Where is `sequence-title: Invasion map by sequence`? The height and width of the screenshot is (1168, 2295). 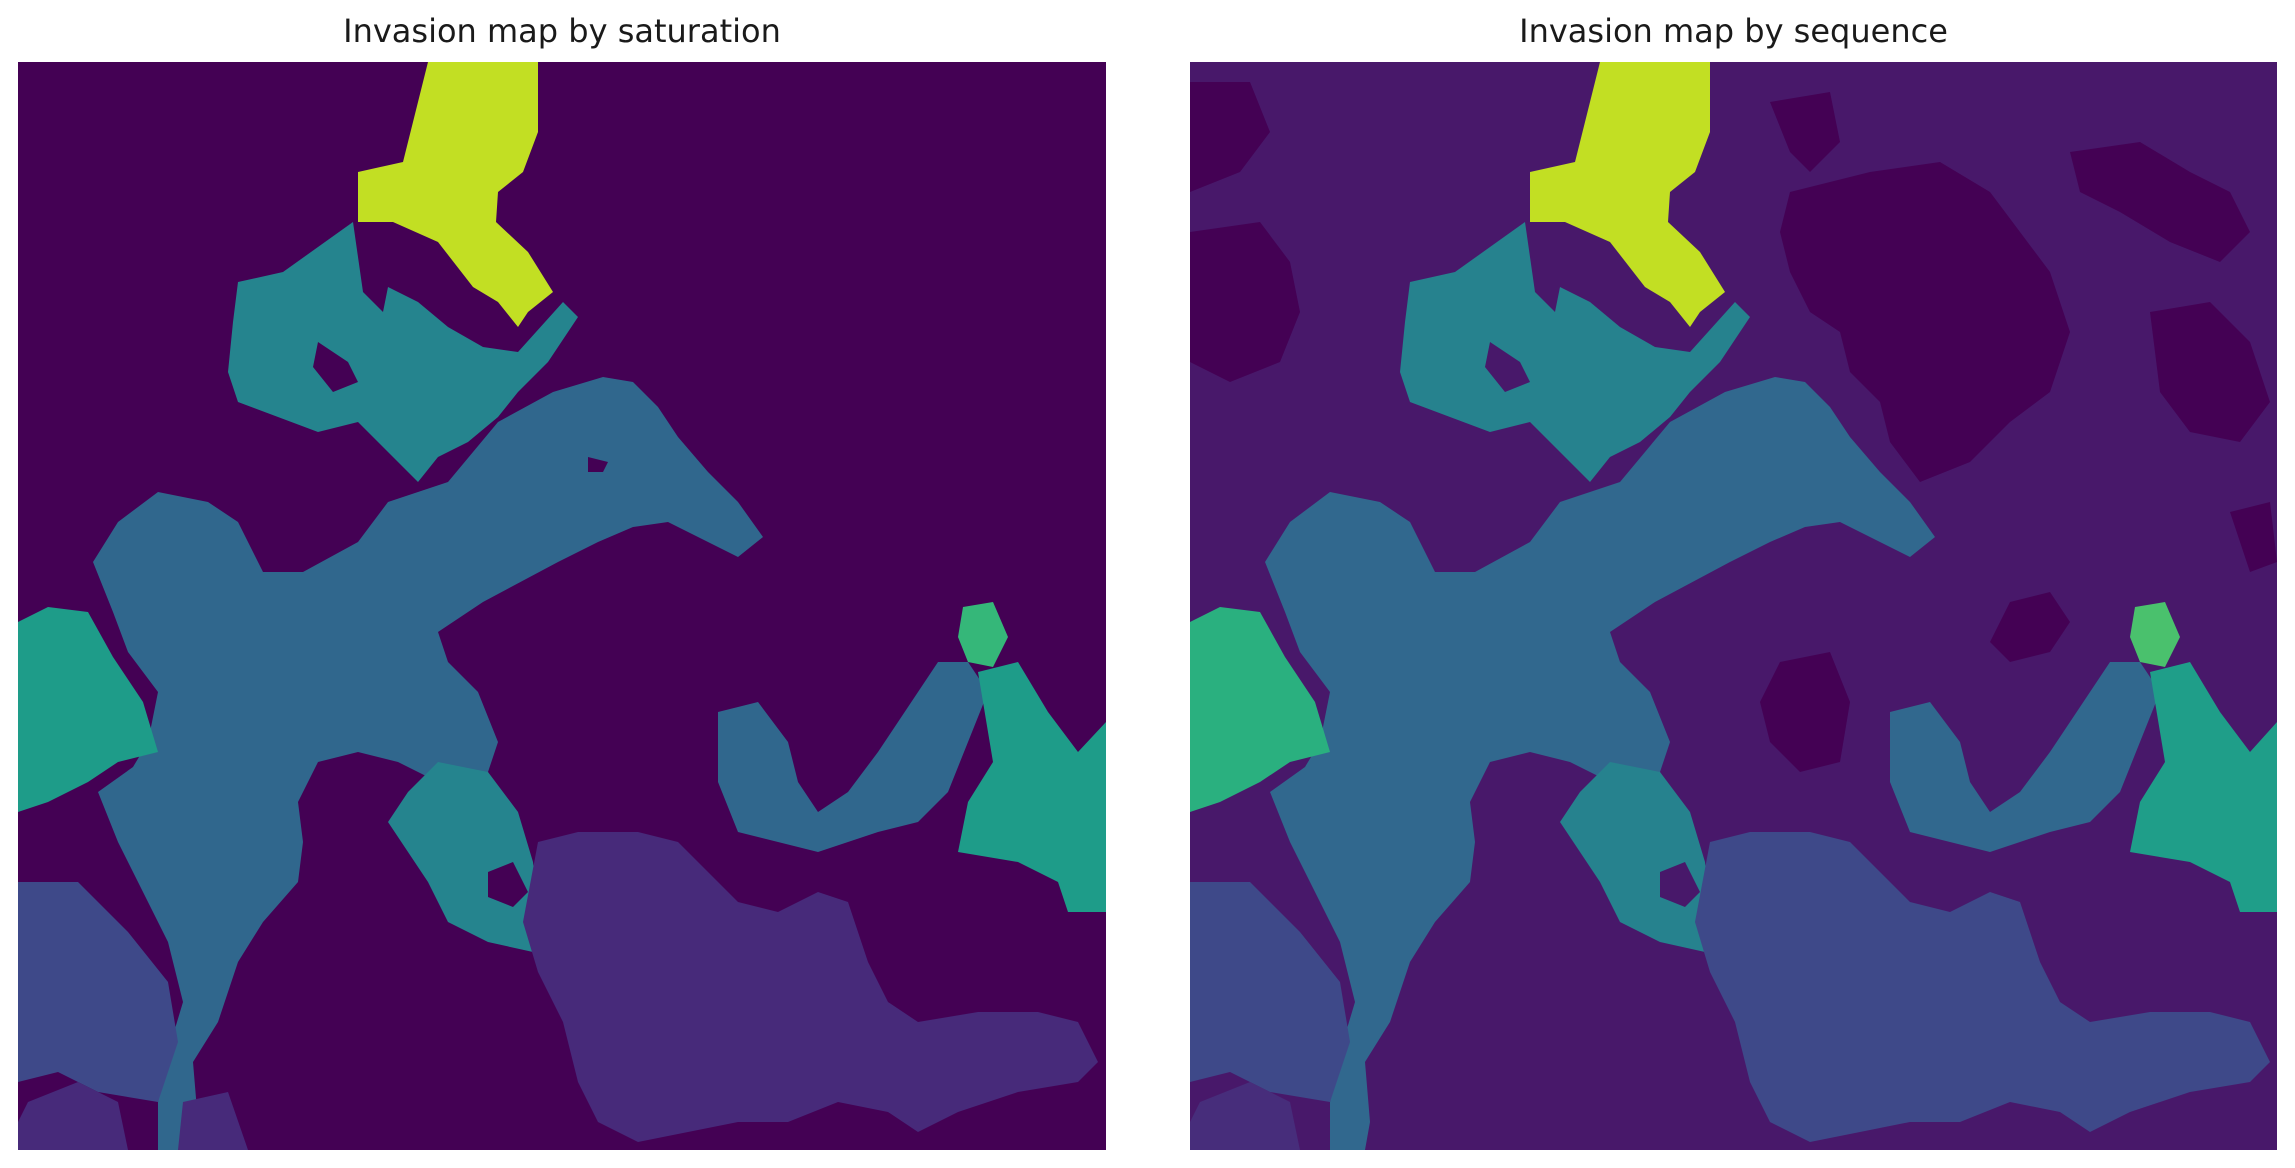
sequence-title: Invasion map by sequence is located at coordinates (1733, 31).